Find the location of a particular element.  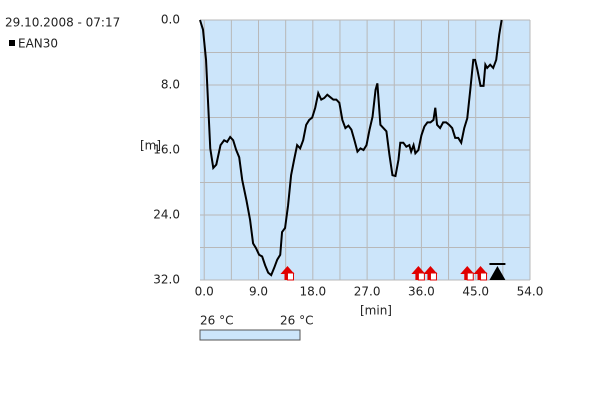

temperature-strip is located at coordinates (250, 335).